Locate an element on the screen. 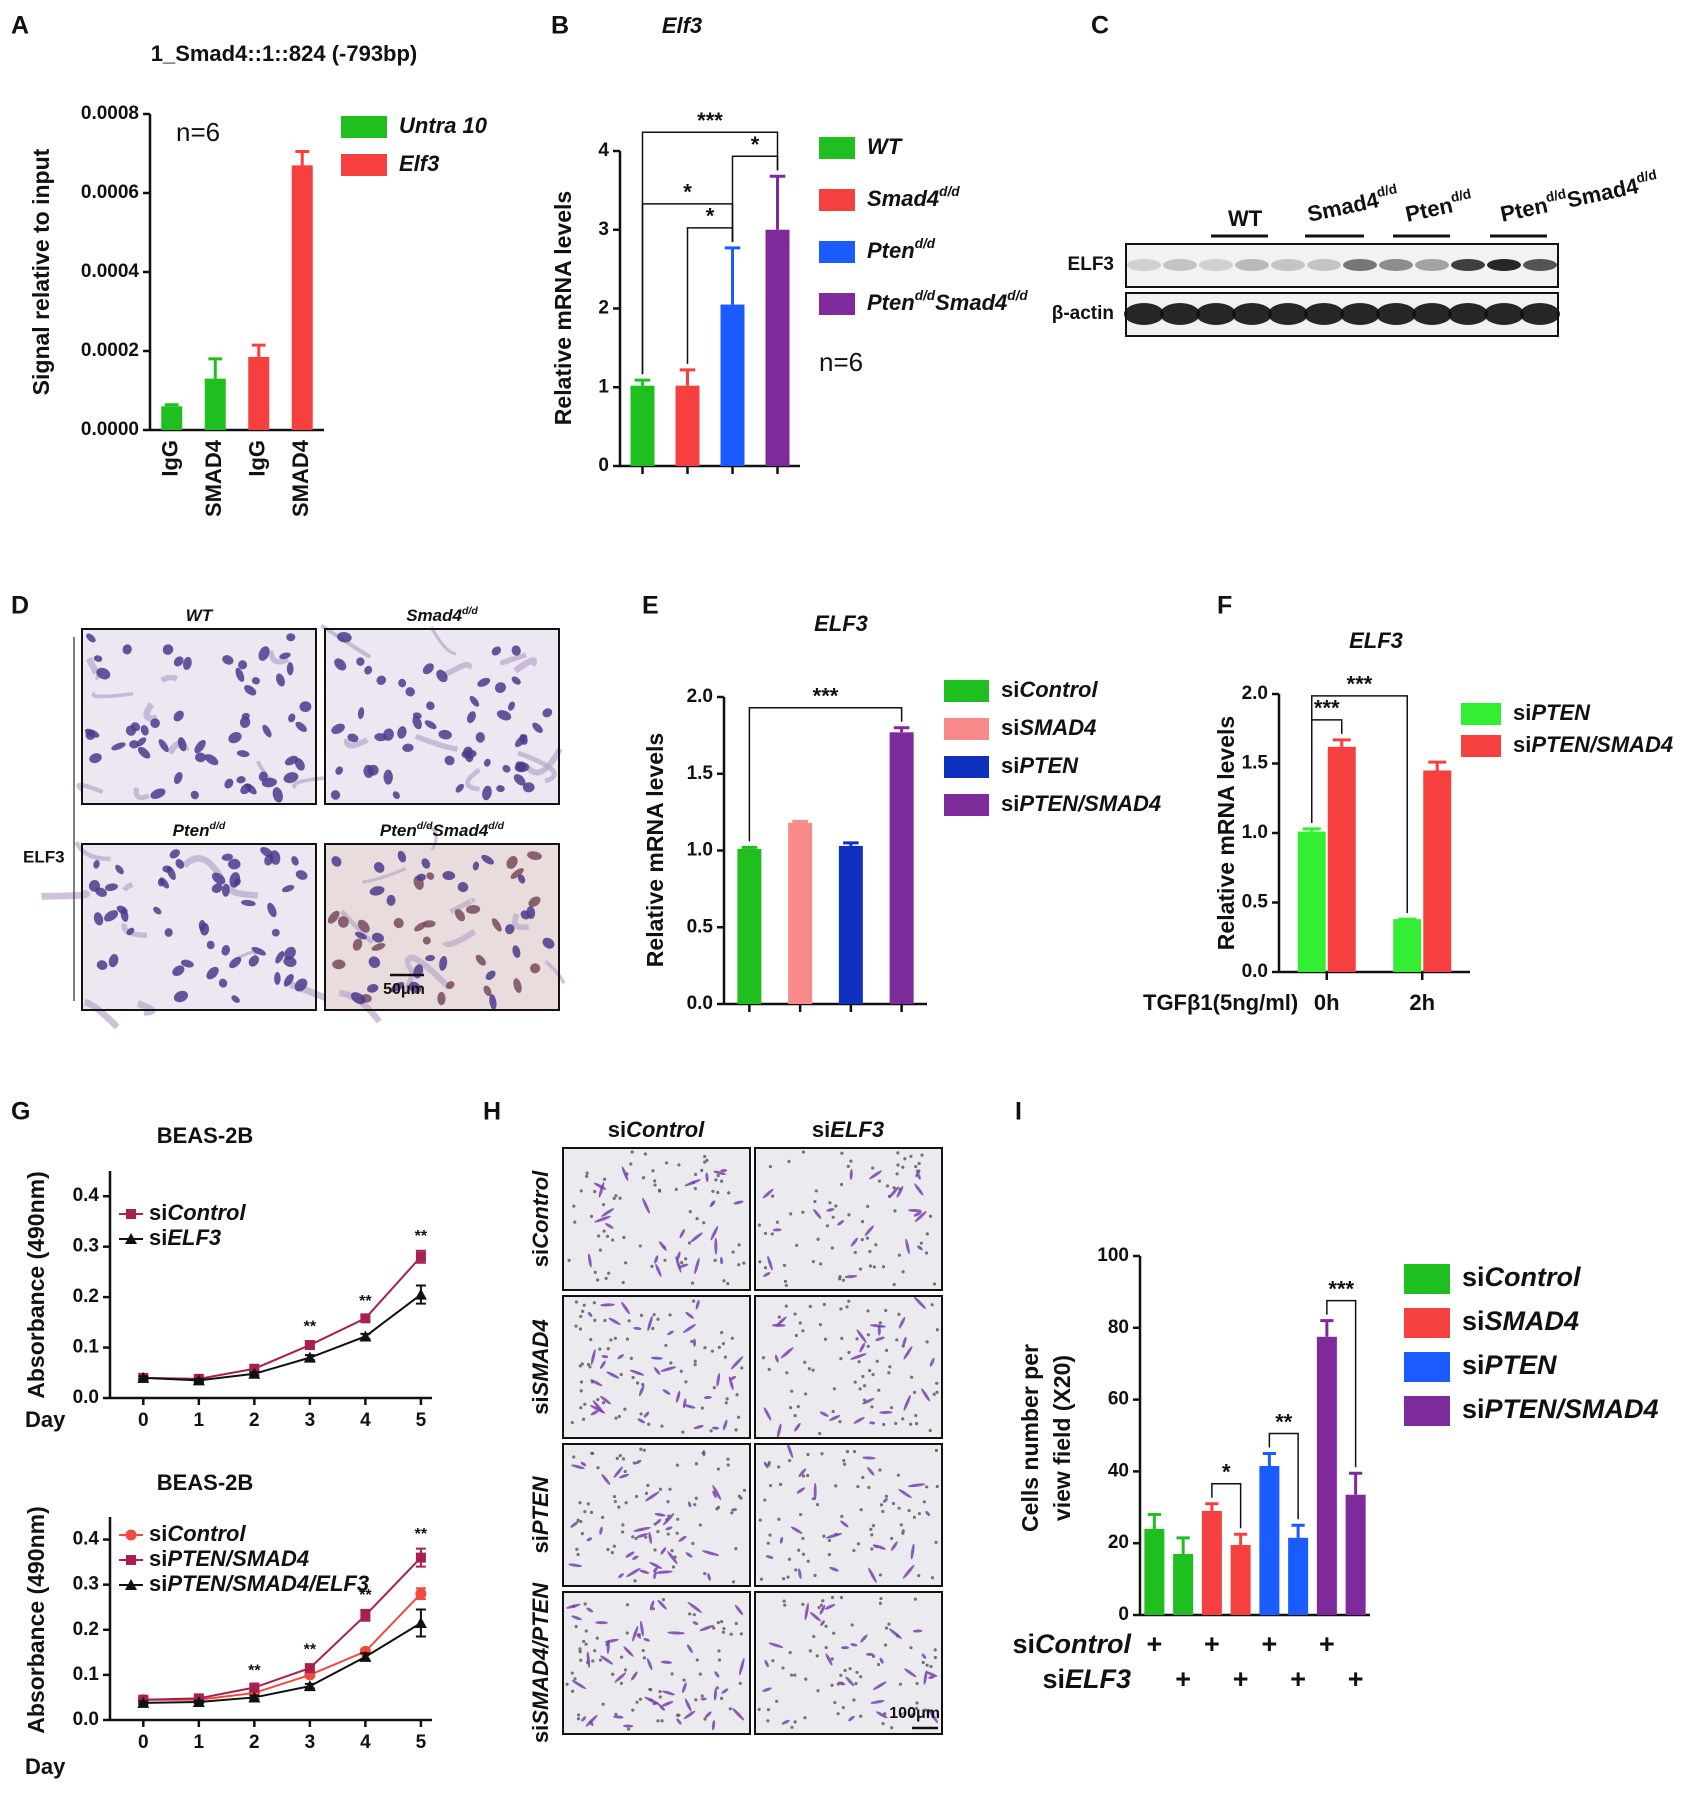 The width and height of the screenshot is (1706, 1800). significance-label: ** is located at coordinates (310, 1327).